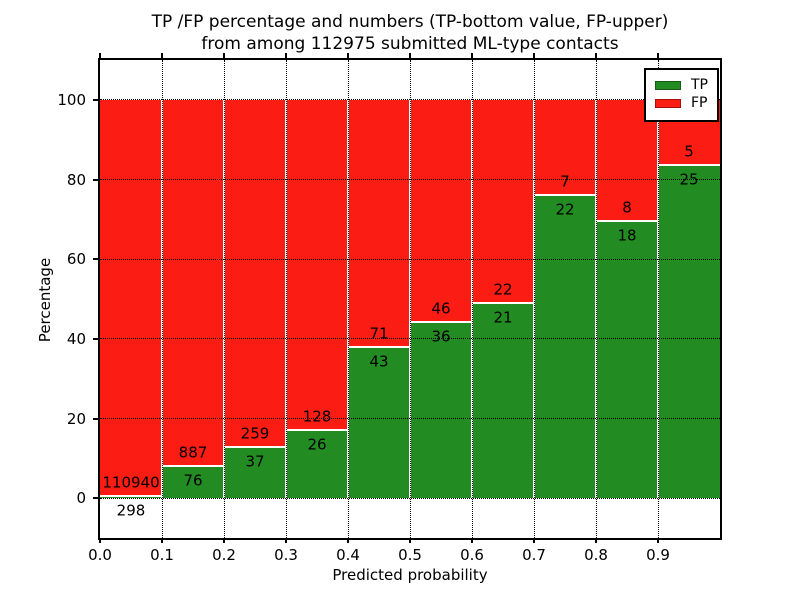 The height and width of the screenshot is (600, 800). I want to click on legend: TP FP, so click(681, 95).